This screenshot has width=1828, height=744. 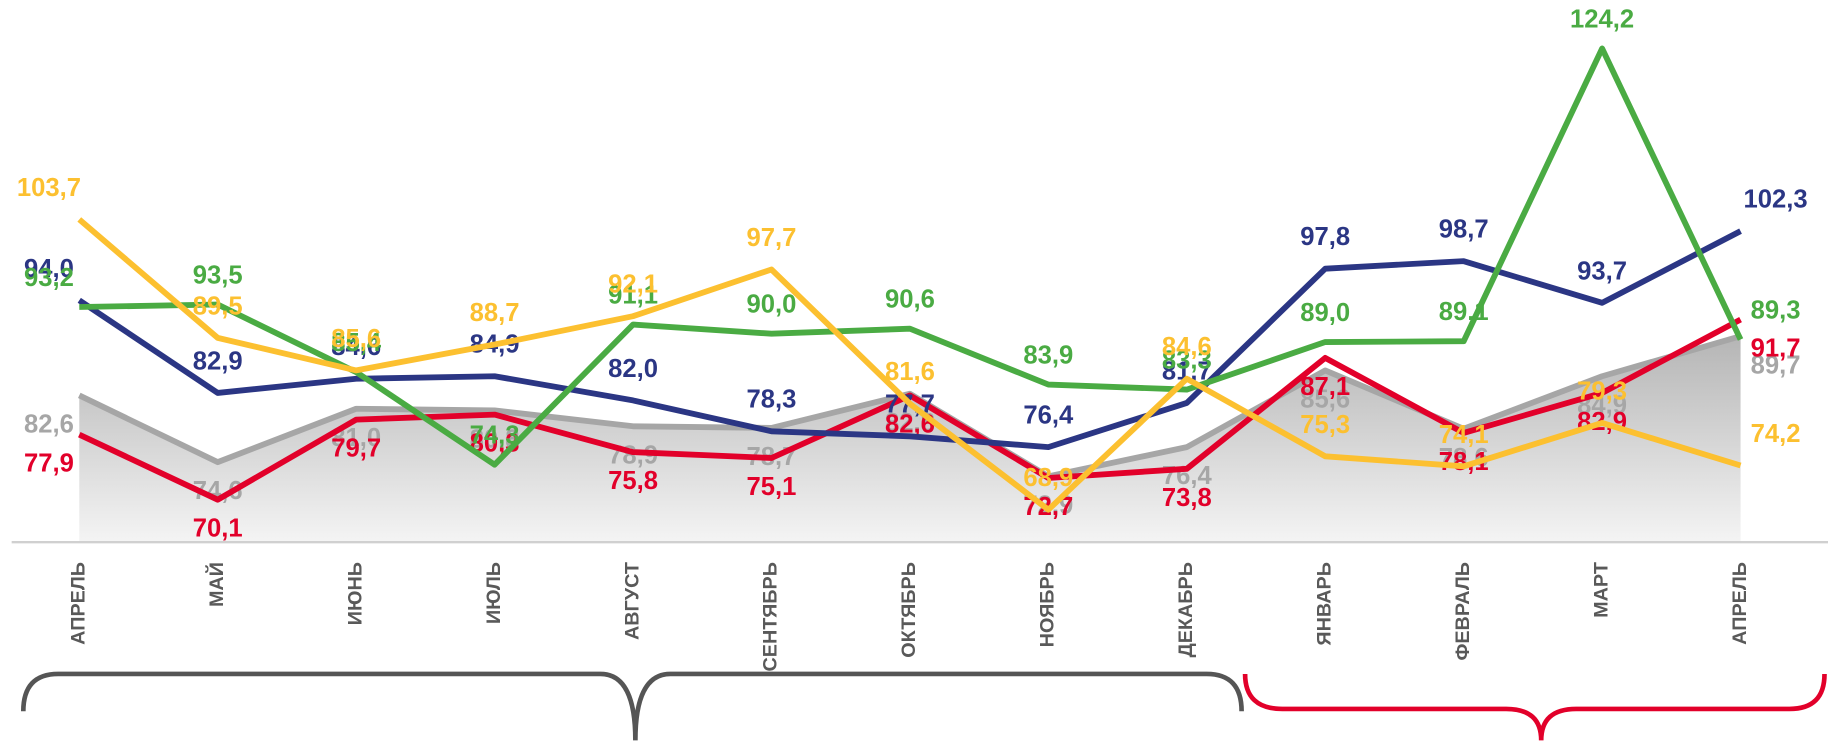 I want to click on data-label: 70,1, so click(x=218, y=529).